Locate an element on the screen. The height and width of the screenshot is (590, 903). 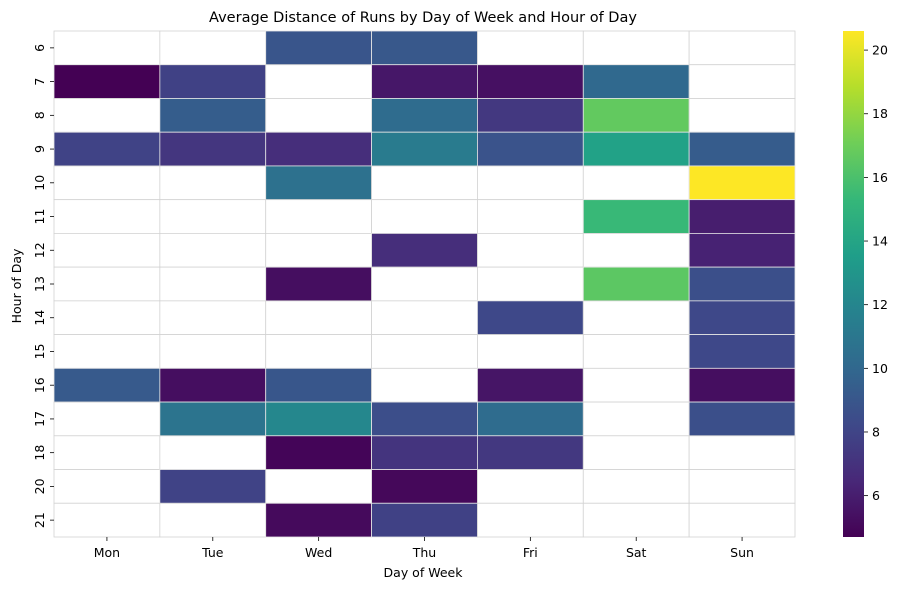
colorbar-tick-label: 18 is located at coordinates (880, 113).